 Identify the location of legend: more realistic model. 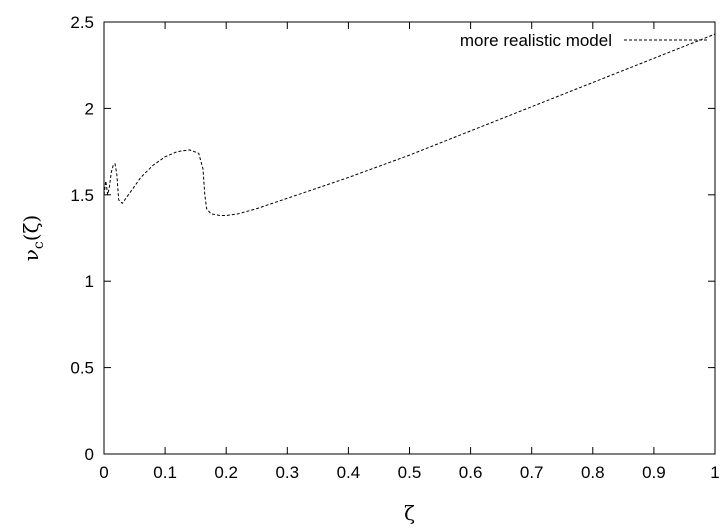
(583, 40).